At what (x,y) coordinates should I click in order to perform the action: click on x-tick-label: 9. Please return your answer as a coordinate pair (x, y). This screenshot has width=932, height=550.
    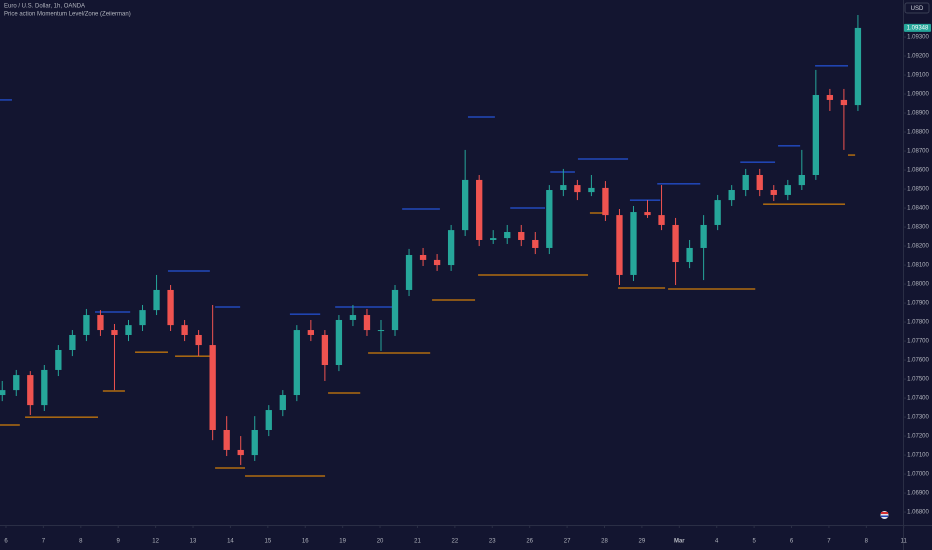
    Looking at the image, I should click on (119, 542).